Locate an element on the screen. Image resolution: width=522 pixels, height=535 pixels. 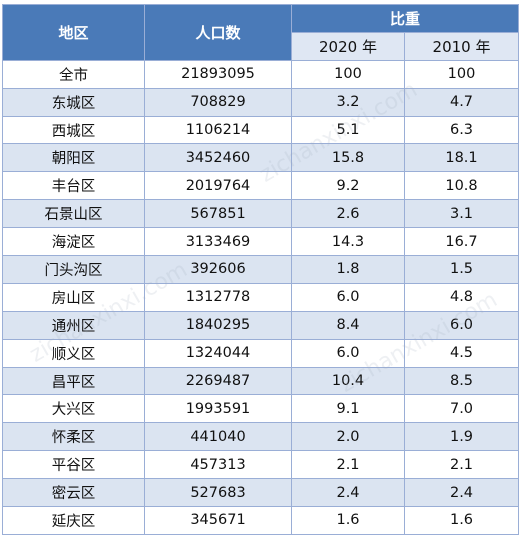
cell-share-2010: 1.6 is located at coordinates (461, 520).